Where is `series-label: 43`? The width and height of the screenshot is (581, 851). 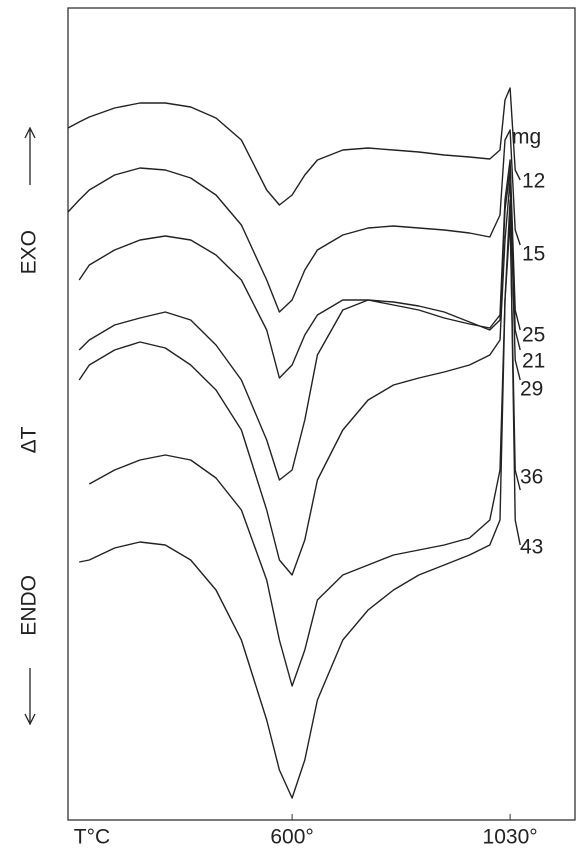 series-label: 43 is located at coordinates (531, 547).